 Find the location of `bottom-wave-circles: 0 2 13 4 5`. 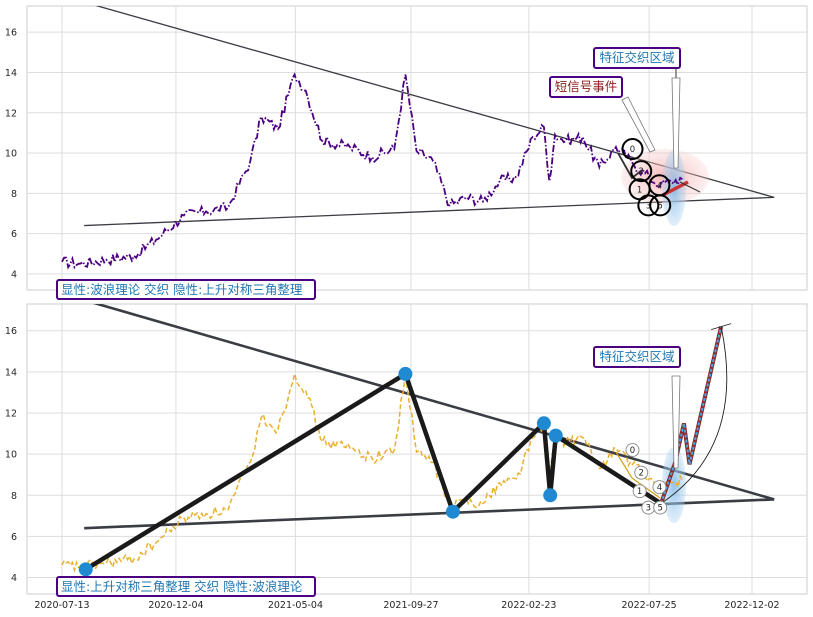

bottom-wave-circles: 0 2 13 4 5 is located at coordinates (646, 479).